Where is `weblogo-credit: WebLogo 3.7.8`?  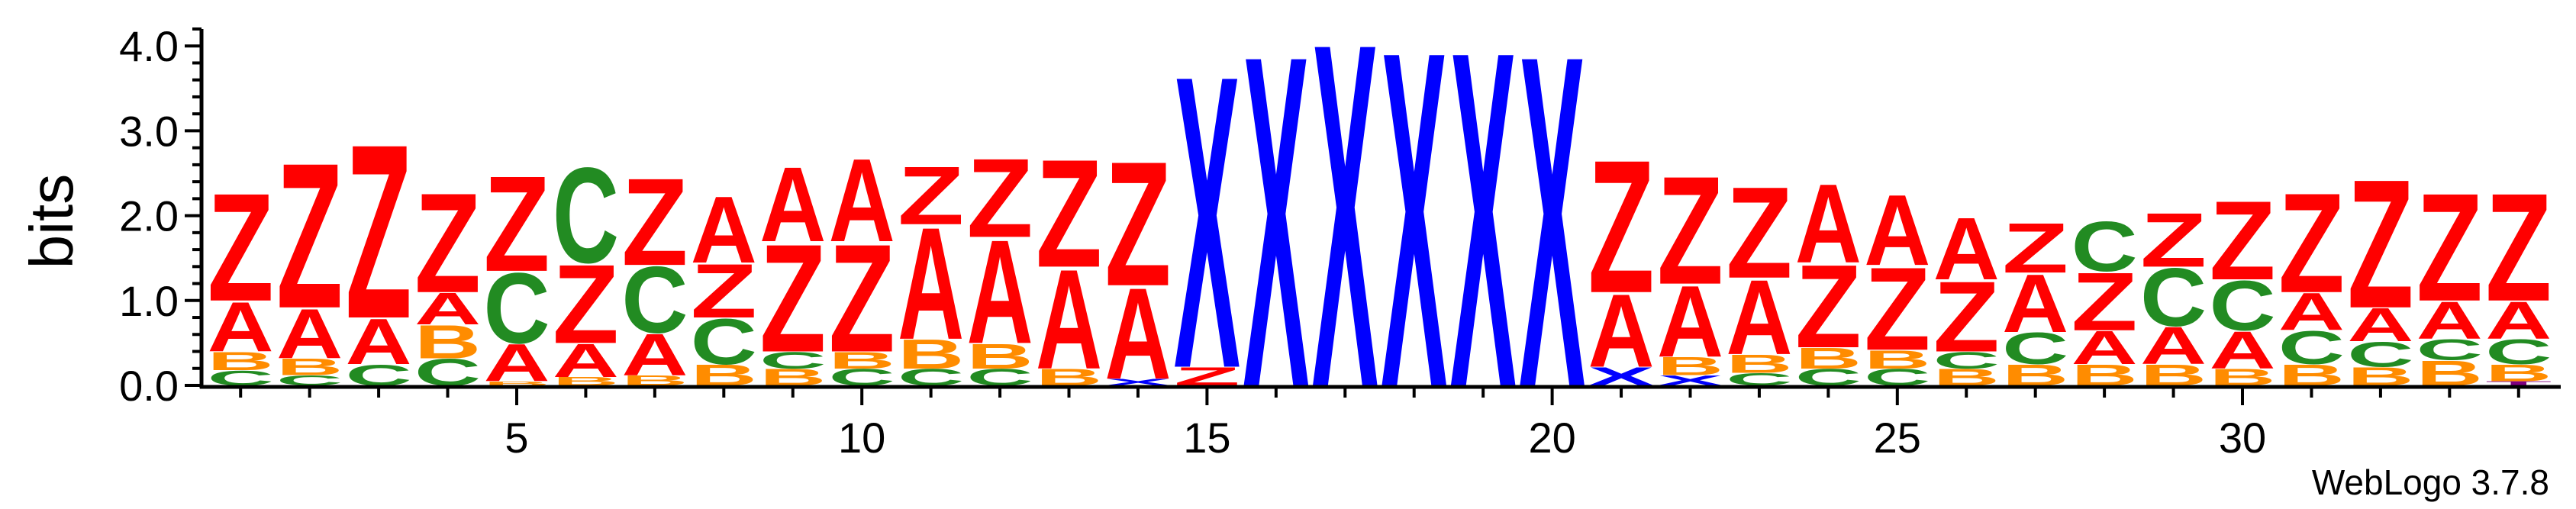 weblogo-credit: WebLogo 3.7.8 is located at coordinates (2430, 482).